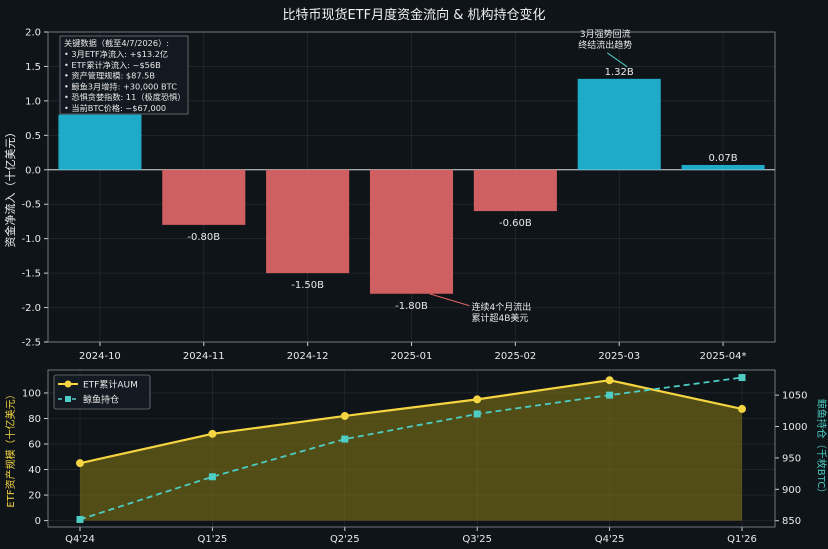 This screenshot has height=549, width=828. What do you see at coordinates (38, 521) in the screenshot?
I see `y-left-tick-label: 0` at bounding box center [38, 521].